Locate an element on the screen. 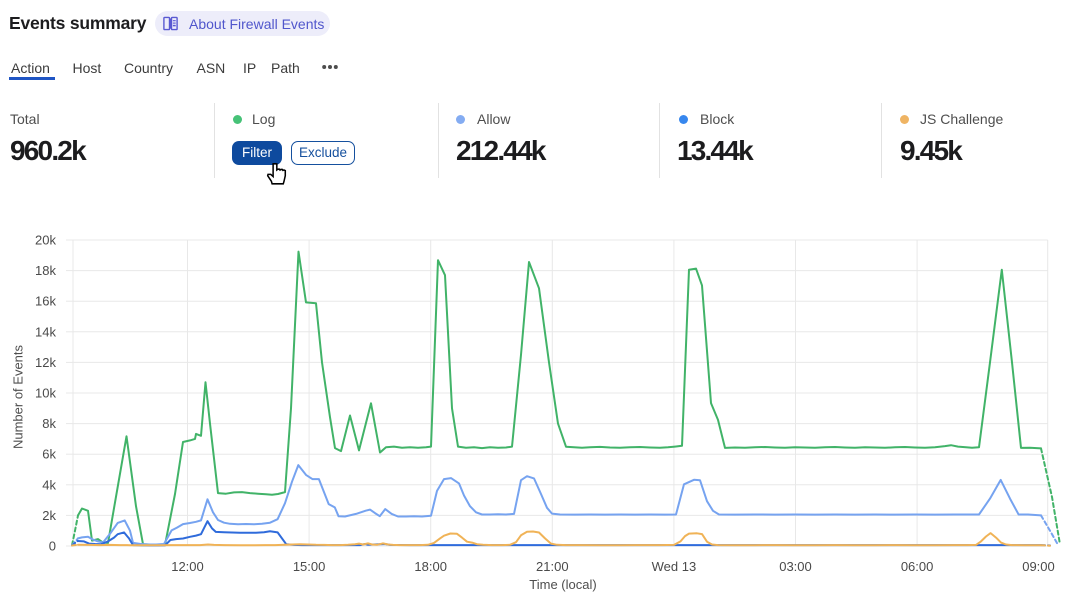 The height and width of the screenshot is (598, 1068). svg-text: 2k is located at coordinates (49, 515).